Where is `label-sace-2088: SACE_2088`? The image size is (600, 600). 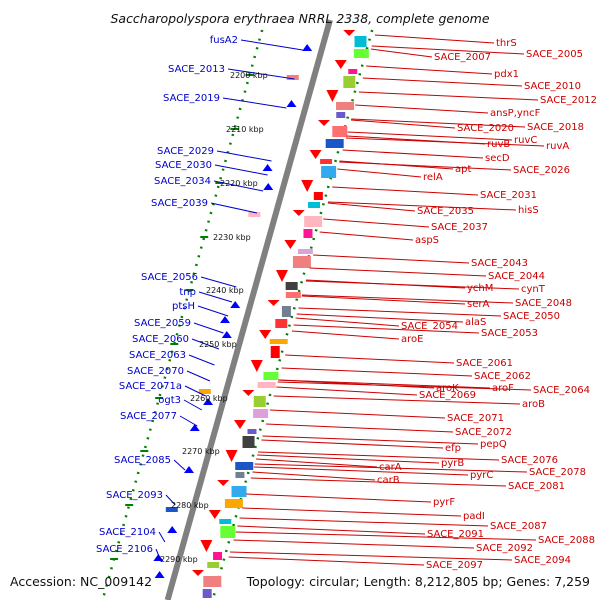
label-sace-2088: SACE_2088 is located at coordinates (566, 540).